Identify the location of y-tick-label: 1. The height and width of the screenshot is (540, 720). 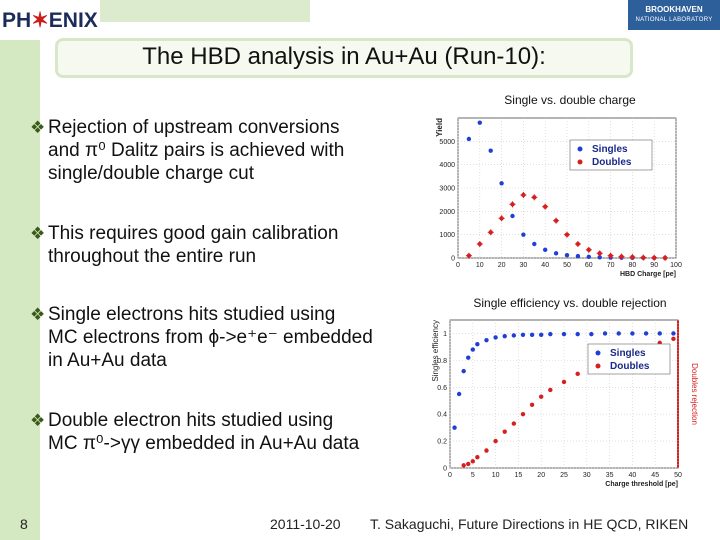
(445, 334).